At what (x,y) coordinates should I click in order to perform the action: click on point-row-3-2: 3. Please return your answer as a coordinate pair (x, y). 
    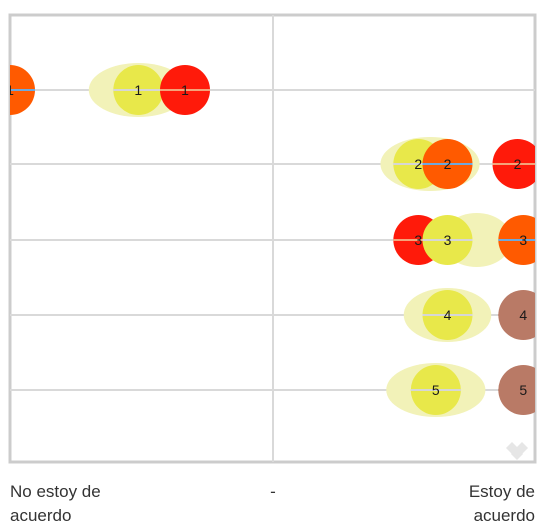
    Looking at the image, I should click on (447, 240).